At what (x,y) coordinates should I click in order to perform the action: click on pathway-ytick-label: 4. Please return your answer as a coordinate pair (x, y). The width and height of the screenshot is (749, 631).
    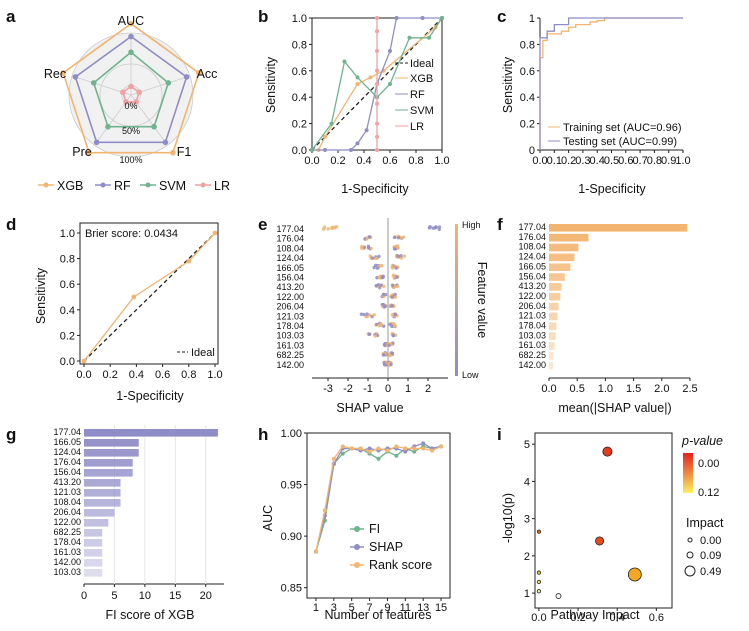
    Looking at the image, I should click on (527, 482).